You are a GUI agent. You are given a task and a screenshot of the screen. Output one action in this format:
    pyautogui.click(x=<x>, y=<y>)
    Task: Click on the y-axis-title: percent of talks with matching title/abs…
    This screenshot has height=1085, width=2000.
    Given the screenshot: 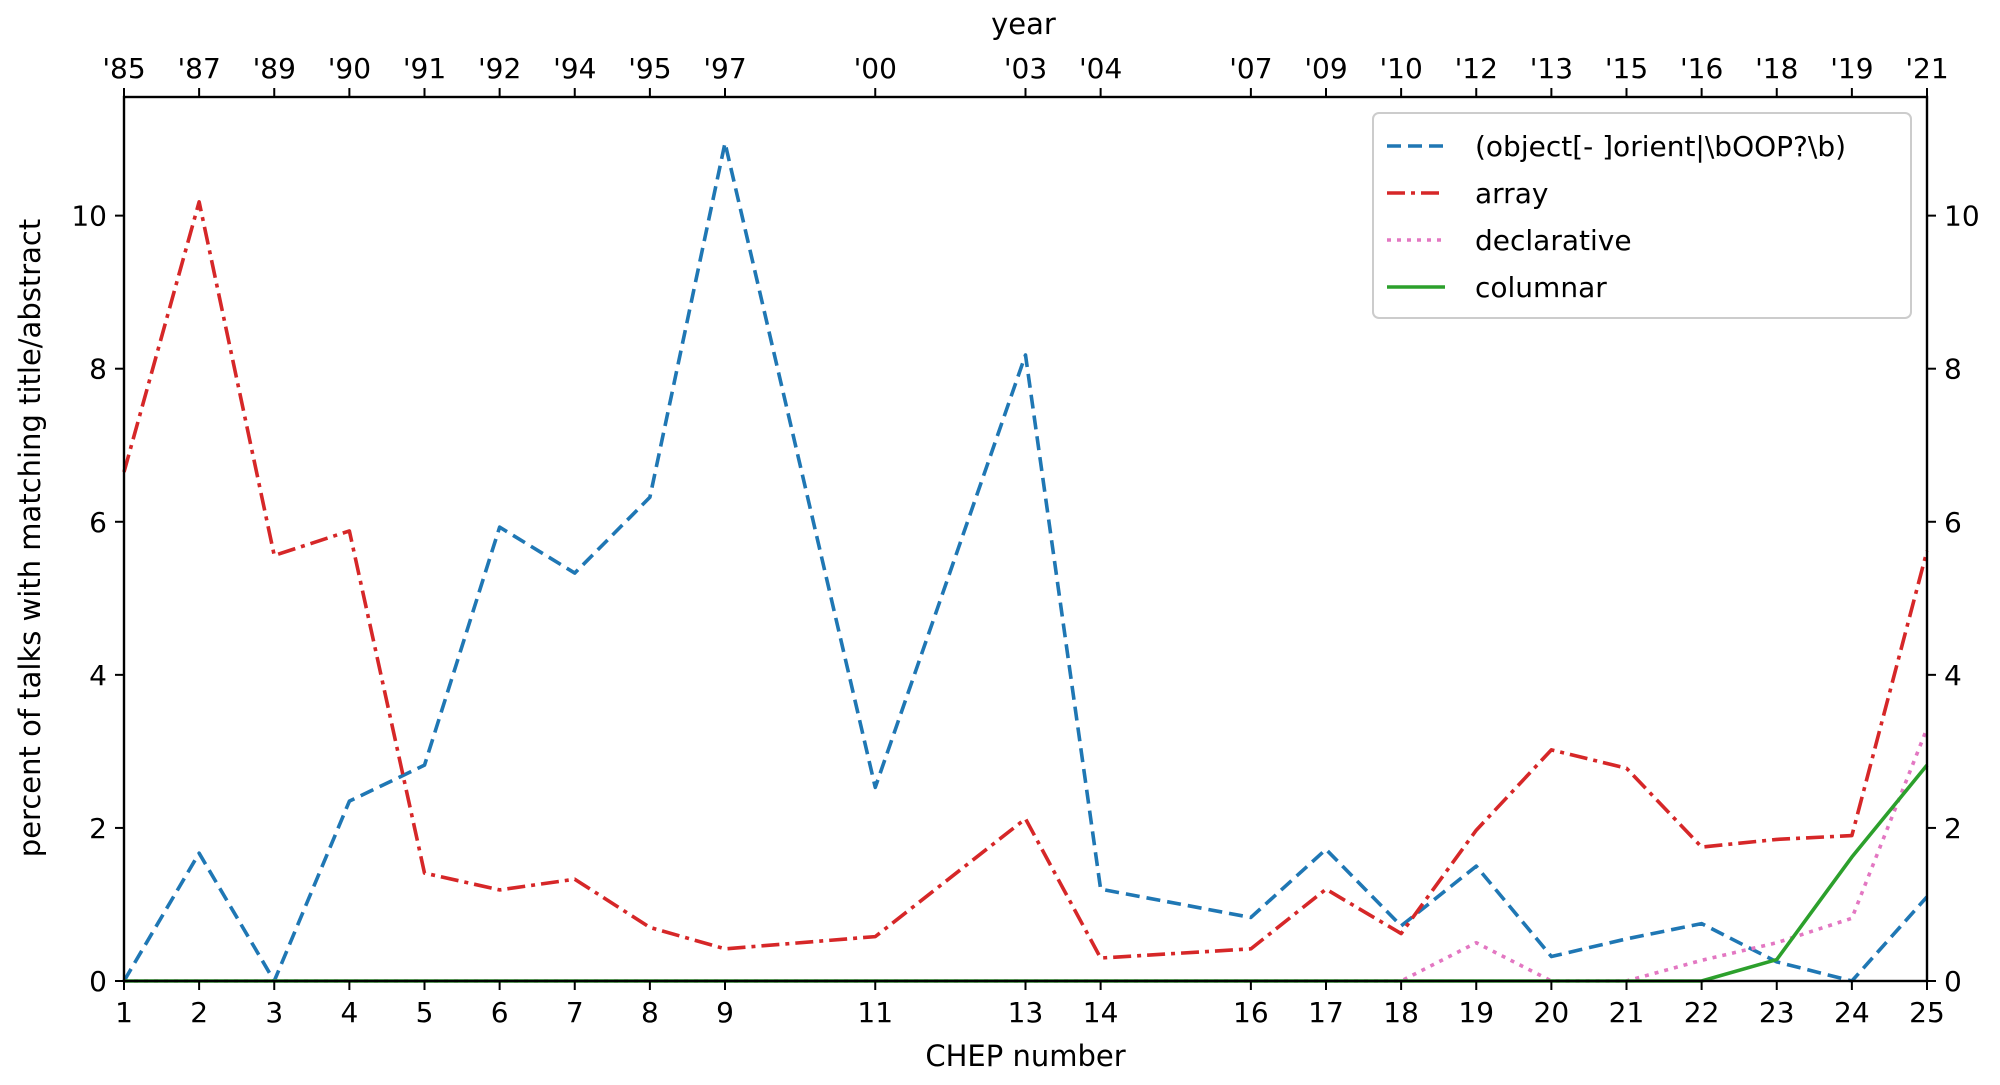 What is the action you would take?
    pyautogui.click(x=30, y=538)
    